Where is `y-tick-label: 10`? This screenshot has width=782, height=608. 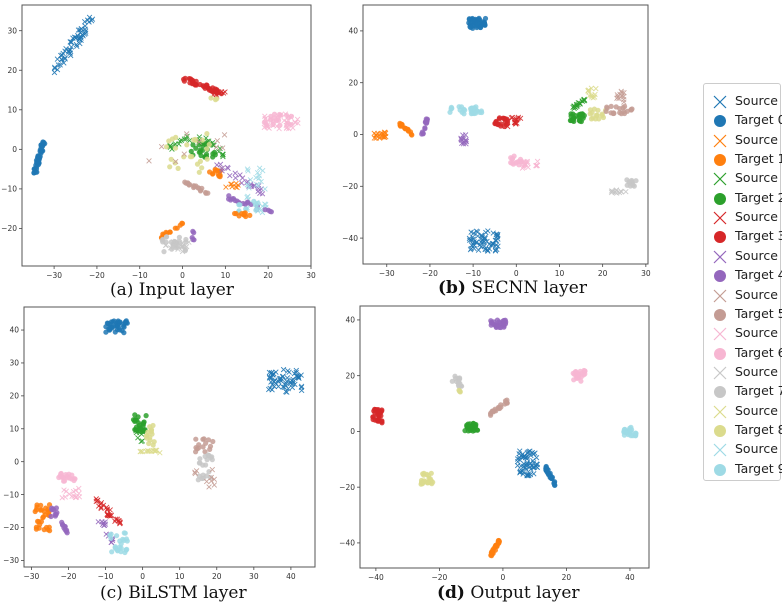
y-tick-label: 10 is located at coordinates (12, 109).